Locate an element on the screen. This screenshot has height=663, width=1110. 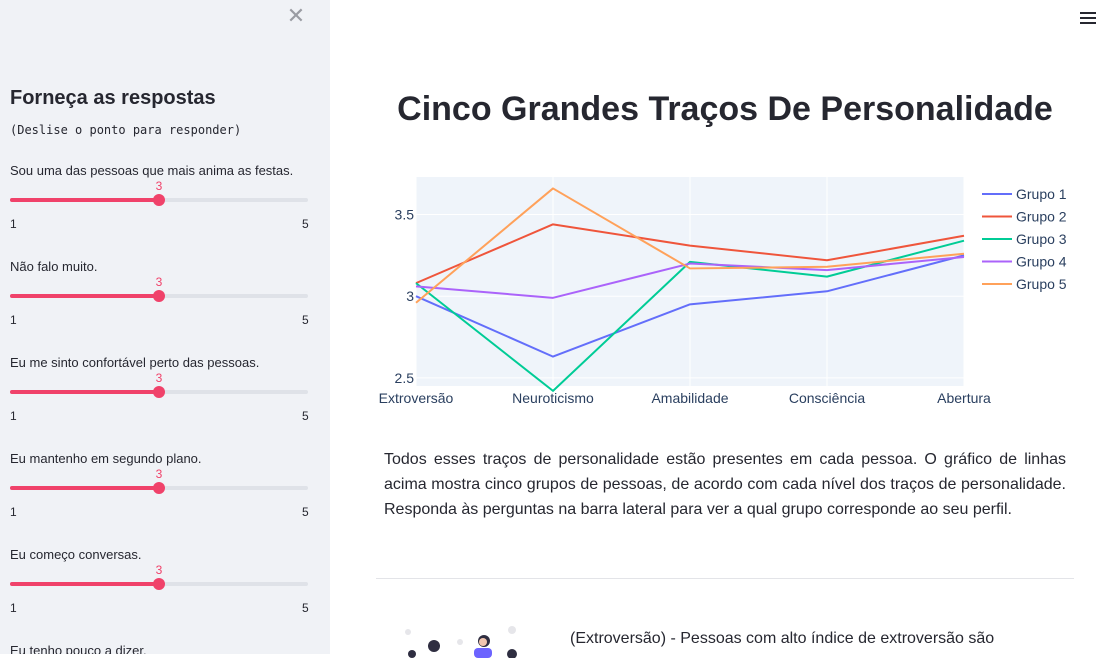
x-tick-label: Amabilidade is located at coordinates (689, 398).